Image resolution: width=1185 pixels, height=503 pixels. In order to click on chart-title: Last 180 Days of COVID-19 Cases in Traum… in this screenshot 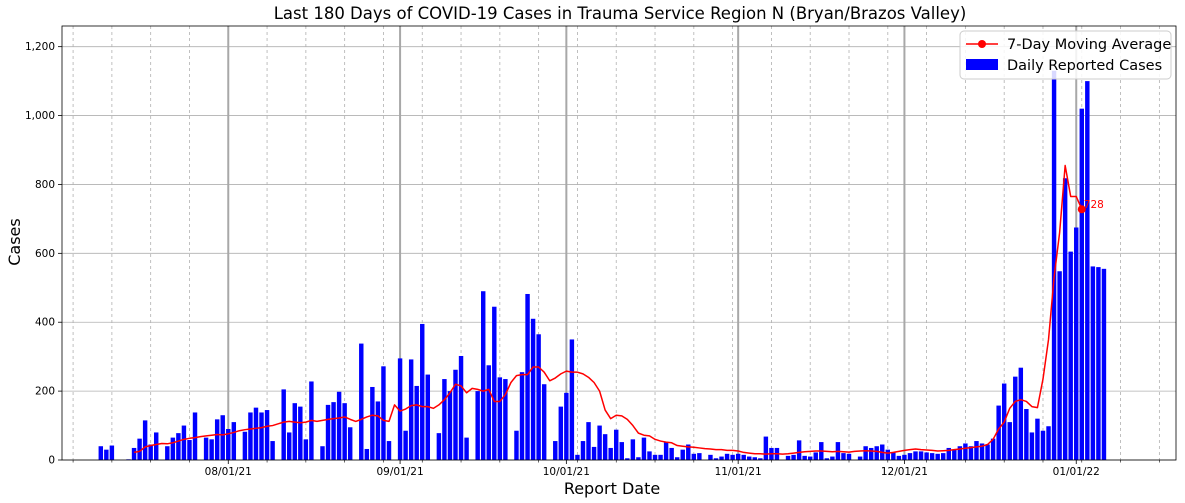, I will do `click(620, 13)`.